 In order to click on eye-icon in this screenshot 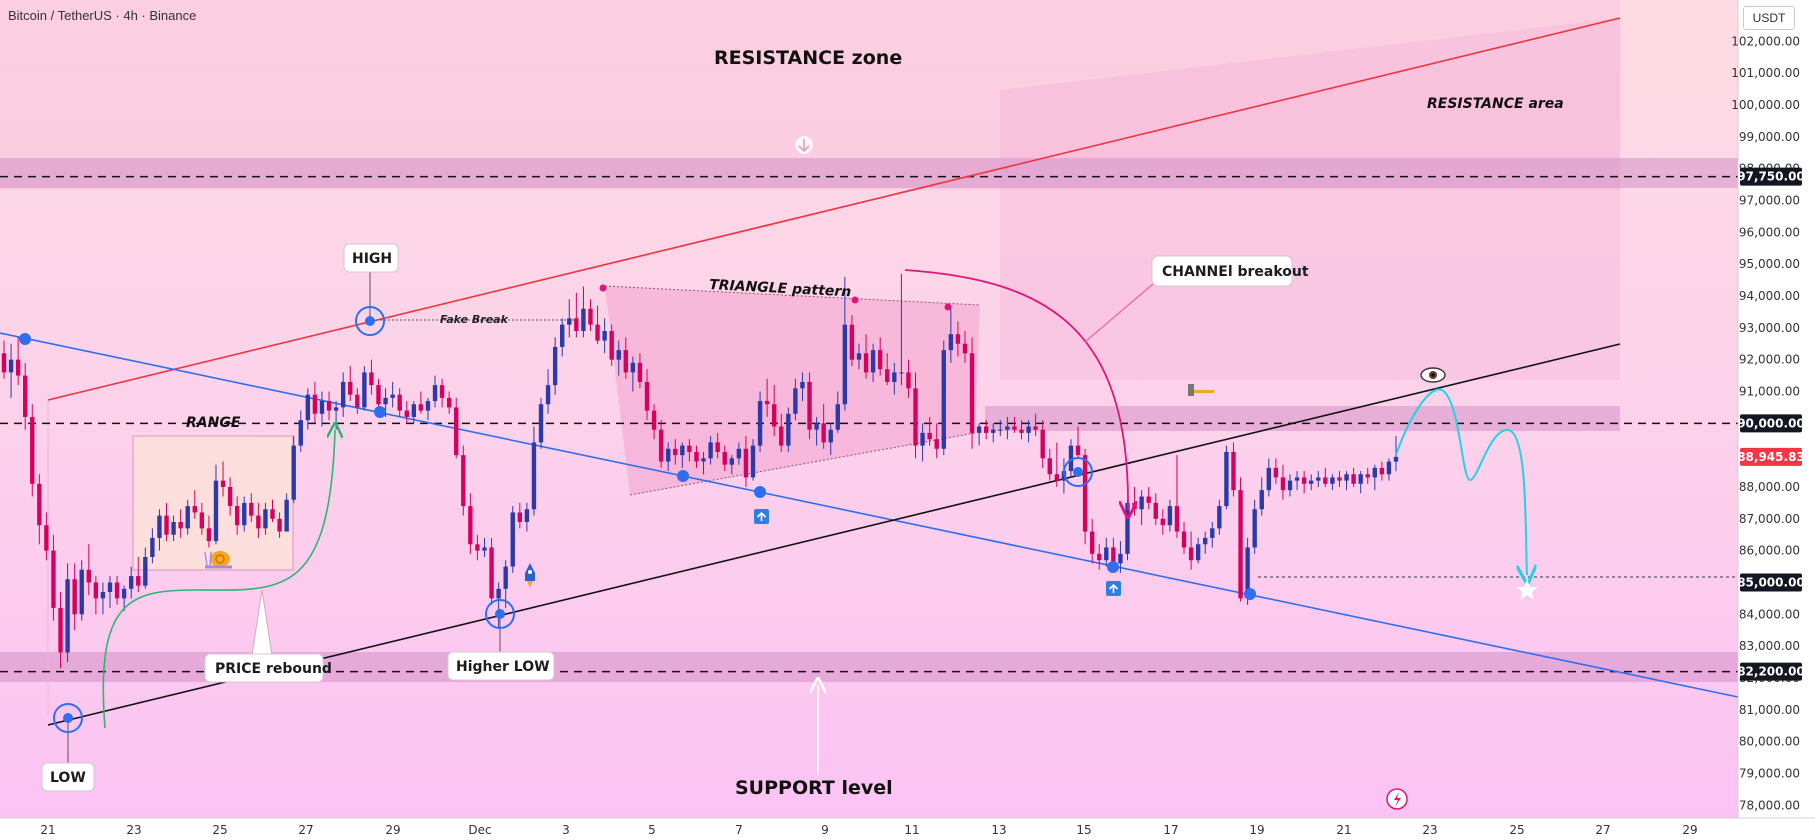, I will do `click(1433, 375)`.